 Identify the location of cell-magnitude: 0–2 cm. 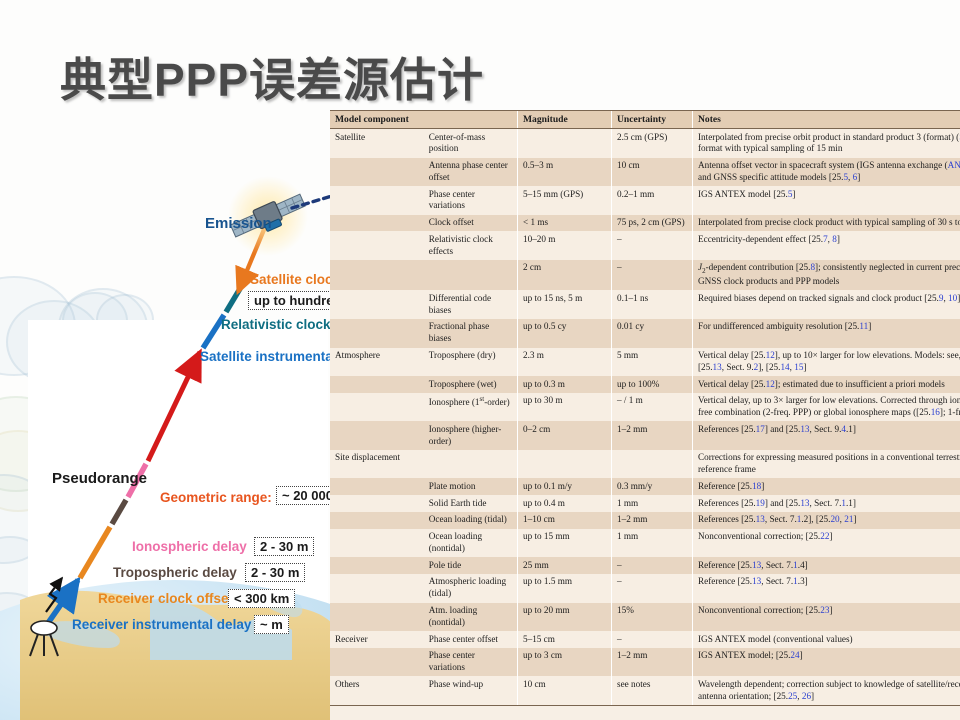
(564, 435).